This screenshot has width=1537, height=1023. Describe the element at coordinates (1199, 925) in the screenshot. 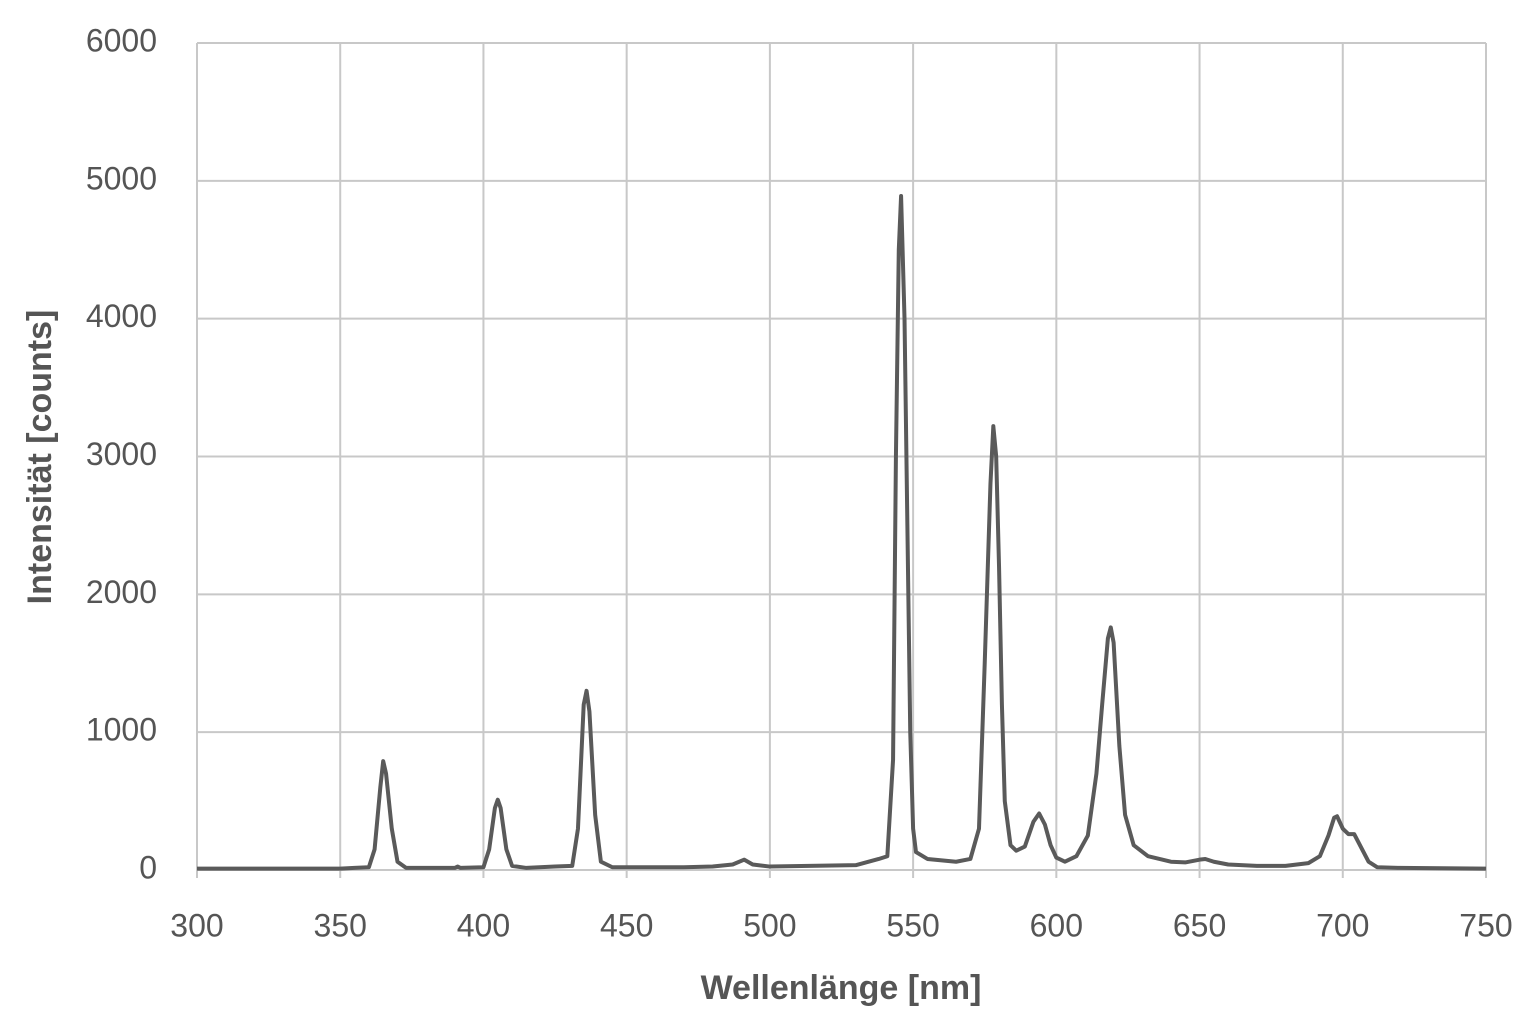

I see `x-tick-label: 650` at that location.